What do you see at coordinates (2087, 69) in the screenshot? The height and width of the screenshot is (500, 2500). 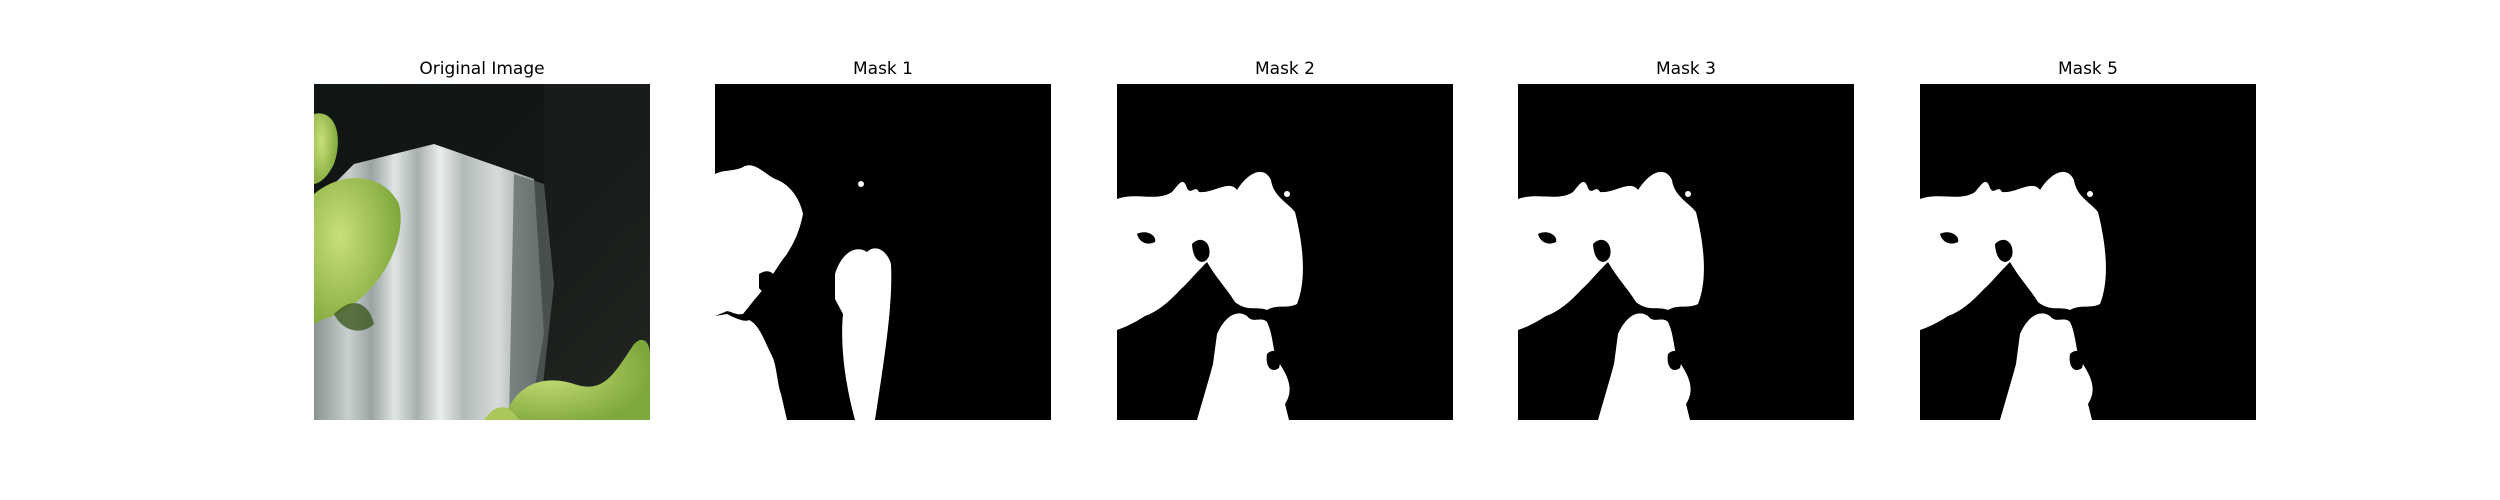 I see `mask-5-title: Mask 5` at bounding box center [2087, 69].